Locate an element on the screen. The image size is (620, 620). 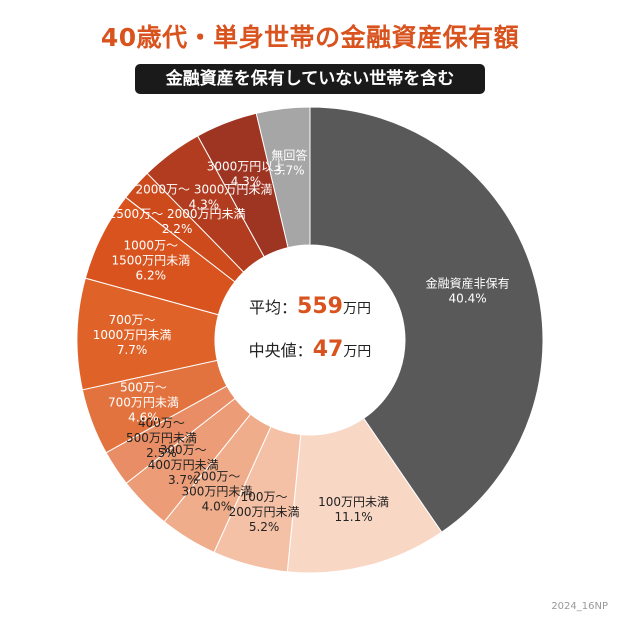
slice-label: 3000万円以上 4.3% is located at coordinates (246, 173).